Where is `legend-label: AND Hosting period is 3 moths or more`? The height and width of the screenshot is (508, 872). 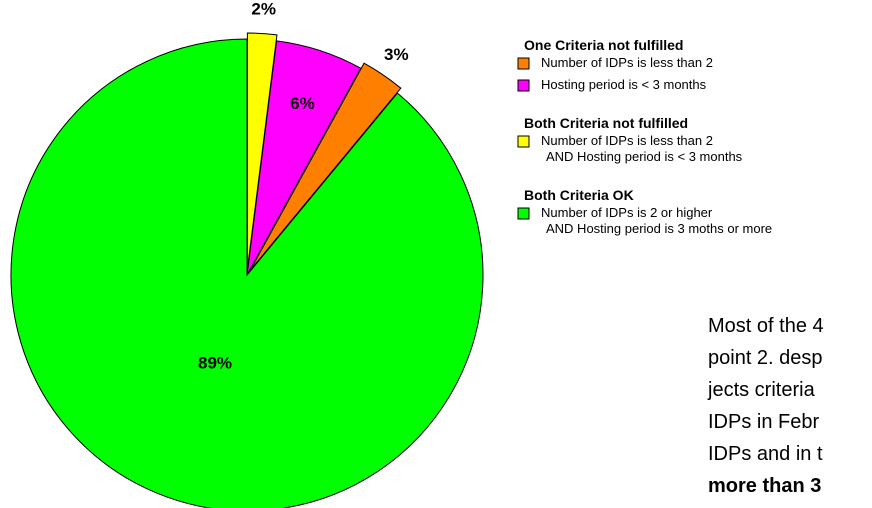
legend-label: AND Hosting period is 3 moths or more is located at coordinates (659, 228).